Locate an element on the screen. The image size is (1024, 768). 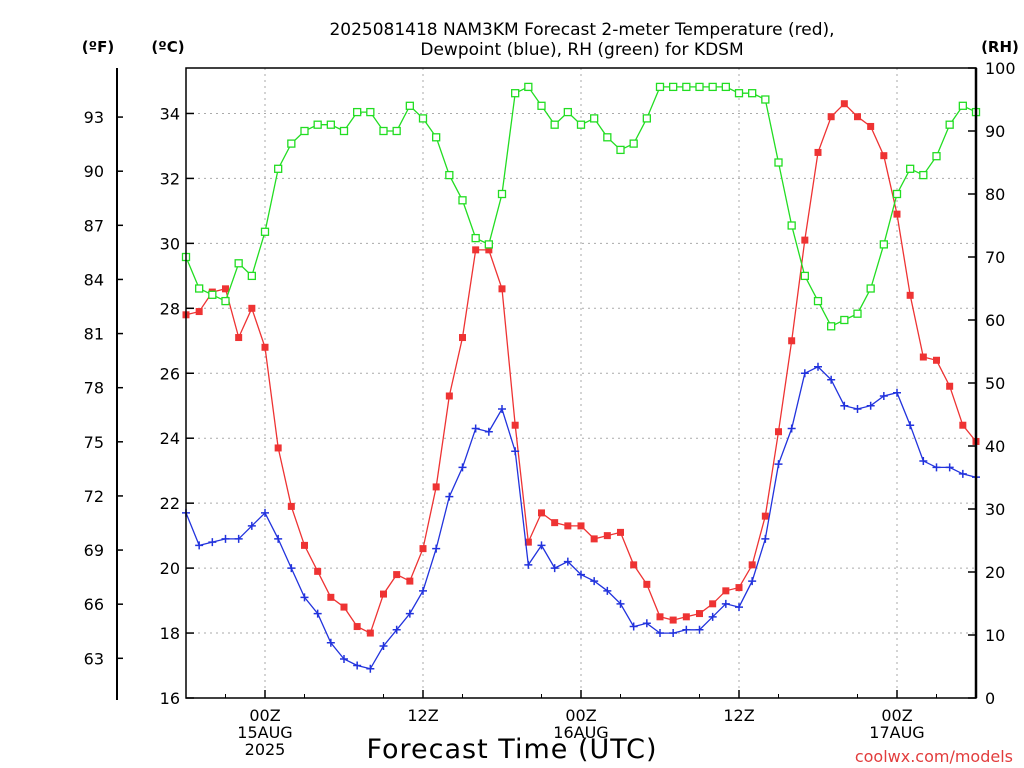
x-axis-title: Forecast Time (UTC) is located at coordinates (511, 749).